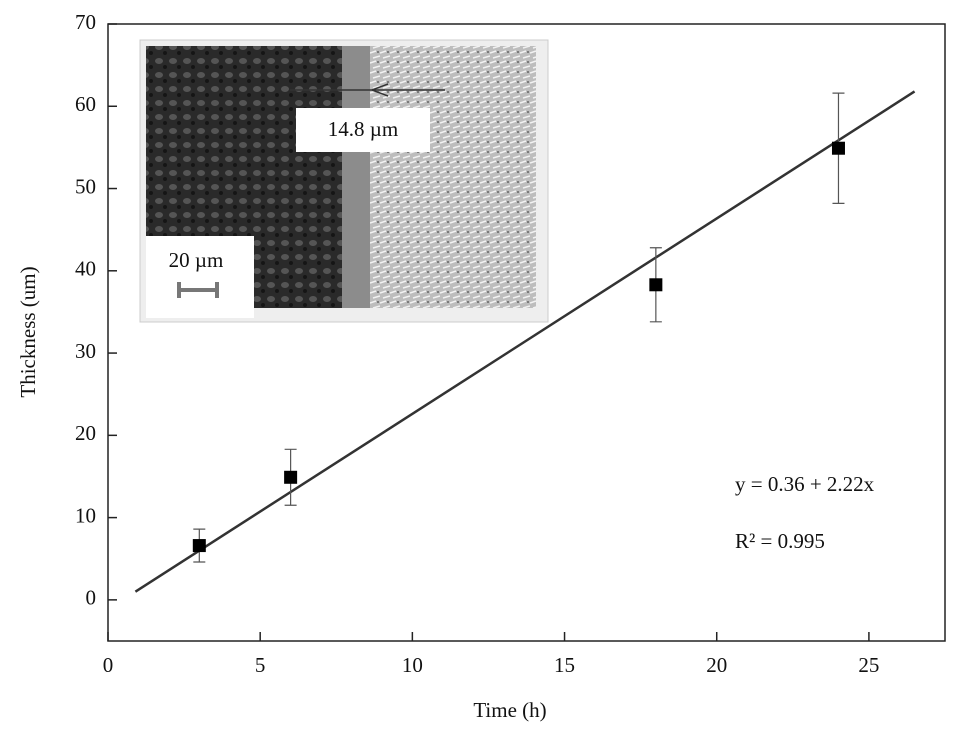 This screenshot has width=956, height=731. What do you see at coordinates (85, 269) in the screenshot?
I see `y-tick-label: 40` at bounding box center [85, 269].